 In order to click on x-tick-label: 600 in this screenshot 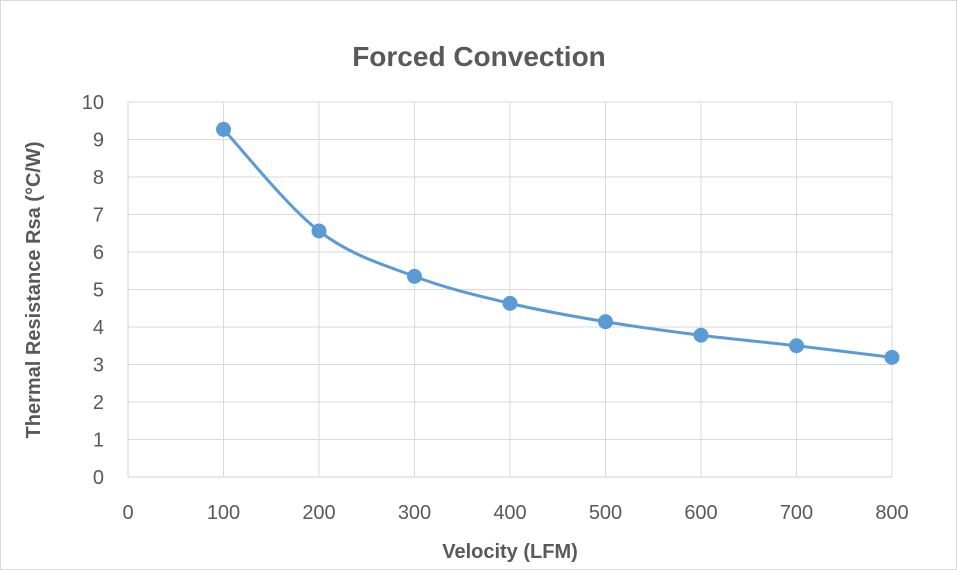, I will do `click(700, 513)`.